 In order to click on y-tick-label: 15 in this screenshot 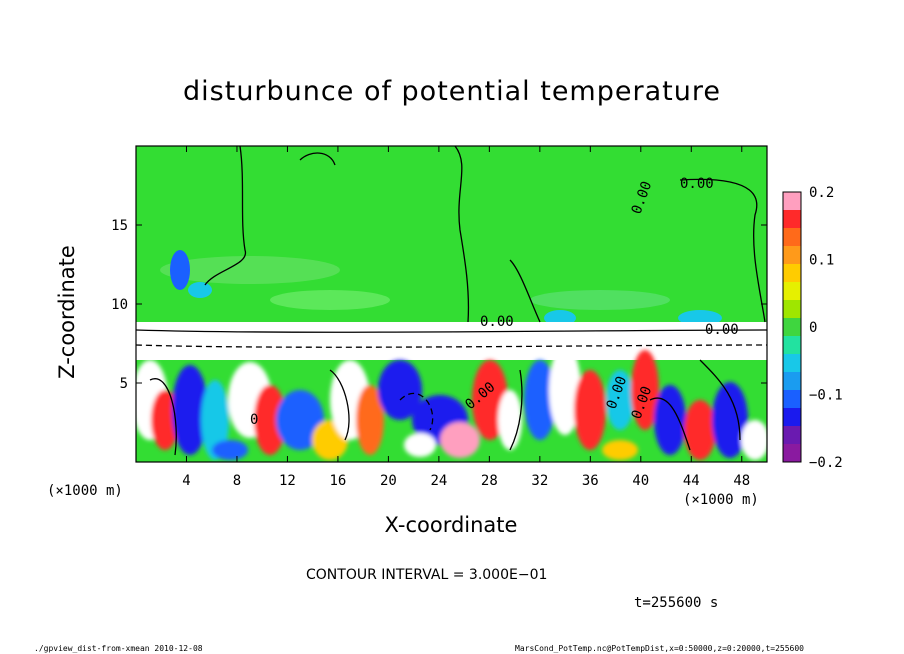, I will do `click(119, 226)`.